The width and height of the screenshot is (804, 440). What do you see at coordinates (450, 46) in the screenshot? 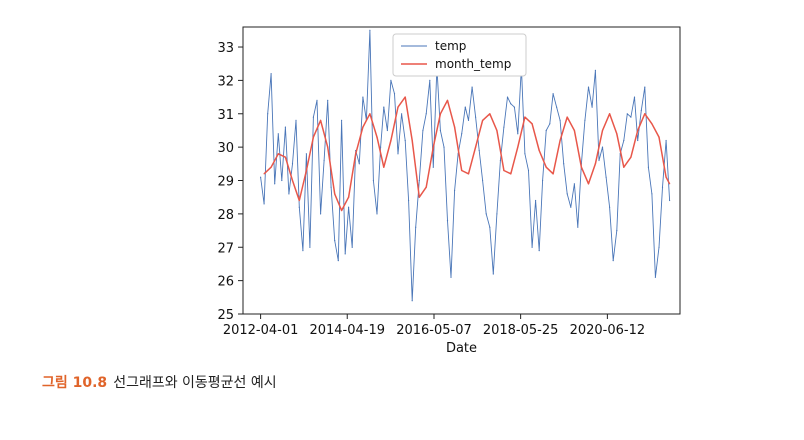
I see `legend-label-temp: temp` at bounding box center [450, 46].